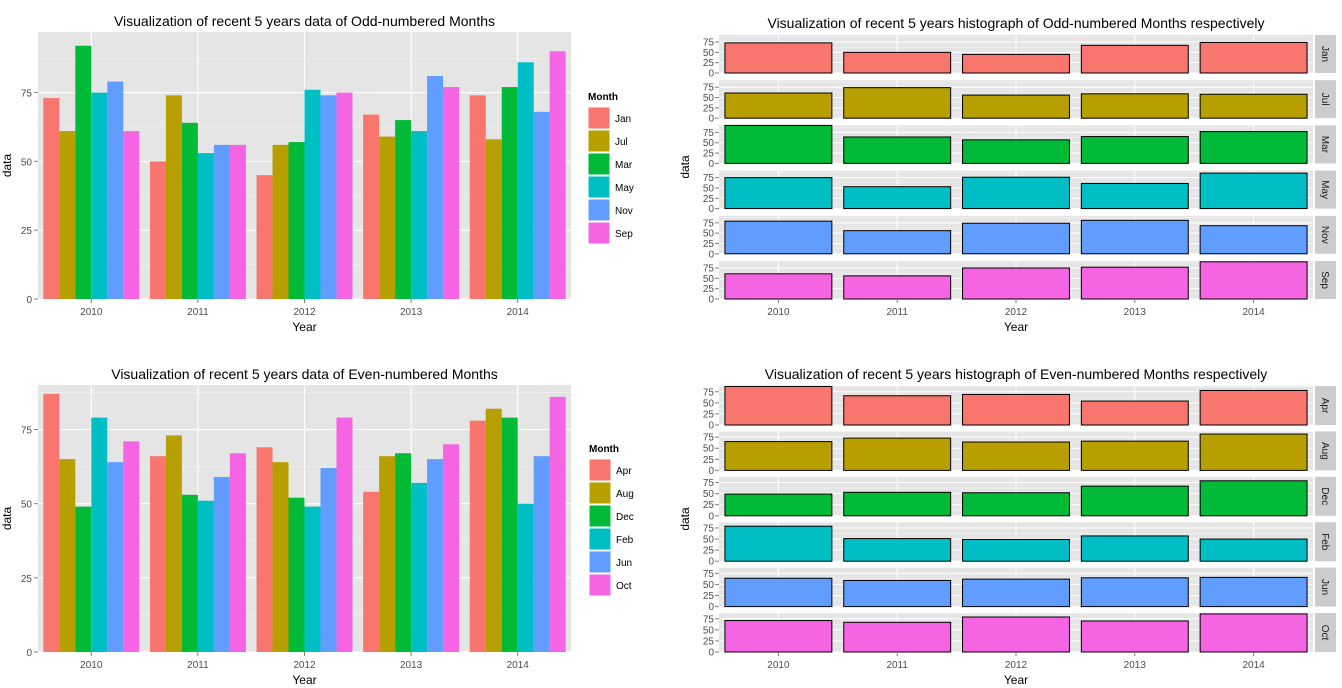 This screenshot has width=1342, height=688. What do you see at coordinates (625, 540) in the screenshot?
I see `legend-label: Feb` at bounding box center [625, 540].